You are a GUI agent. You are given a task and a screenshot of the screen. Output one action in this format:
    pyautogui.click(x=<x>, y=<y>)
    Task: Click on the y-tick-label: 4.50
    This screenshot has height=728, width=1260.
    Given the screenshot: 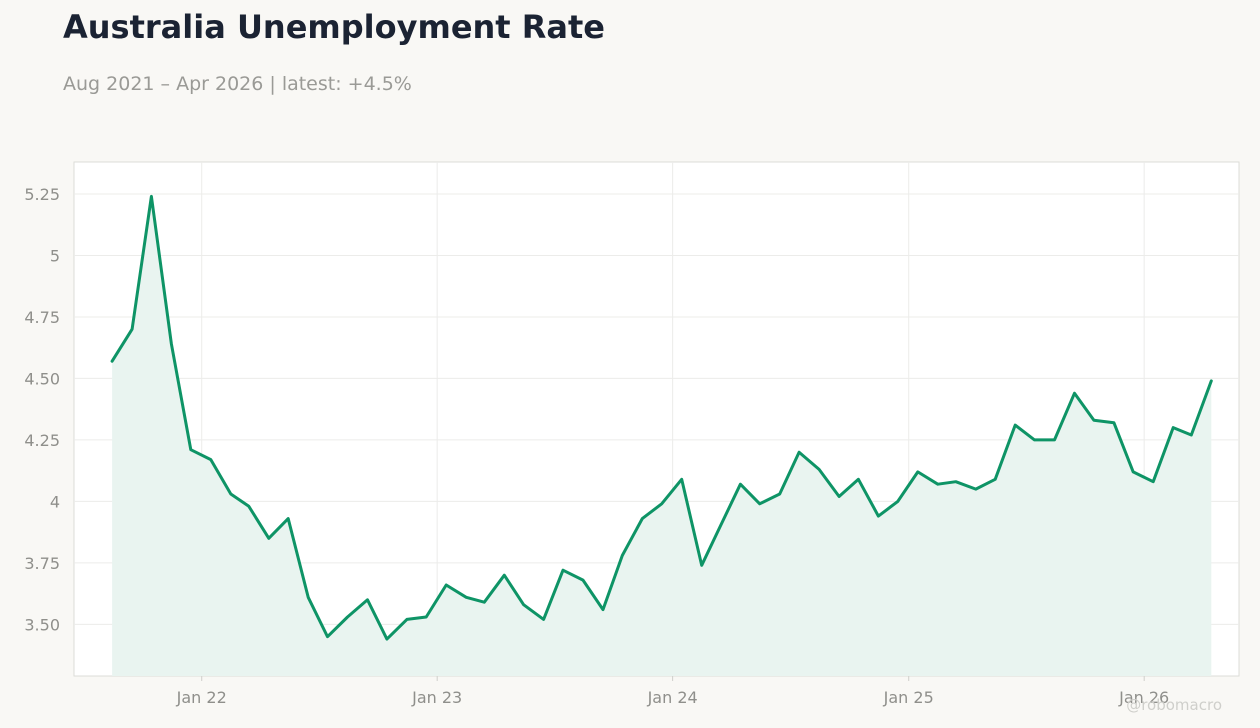 What is the action you would take?
    pyautogui.click(x=42, y=378)
    